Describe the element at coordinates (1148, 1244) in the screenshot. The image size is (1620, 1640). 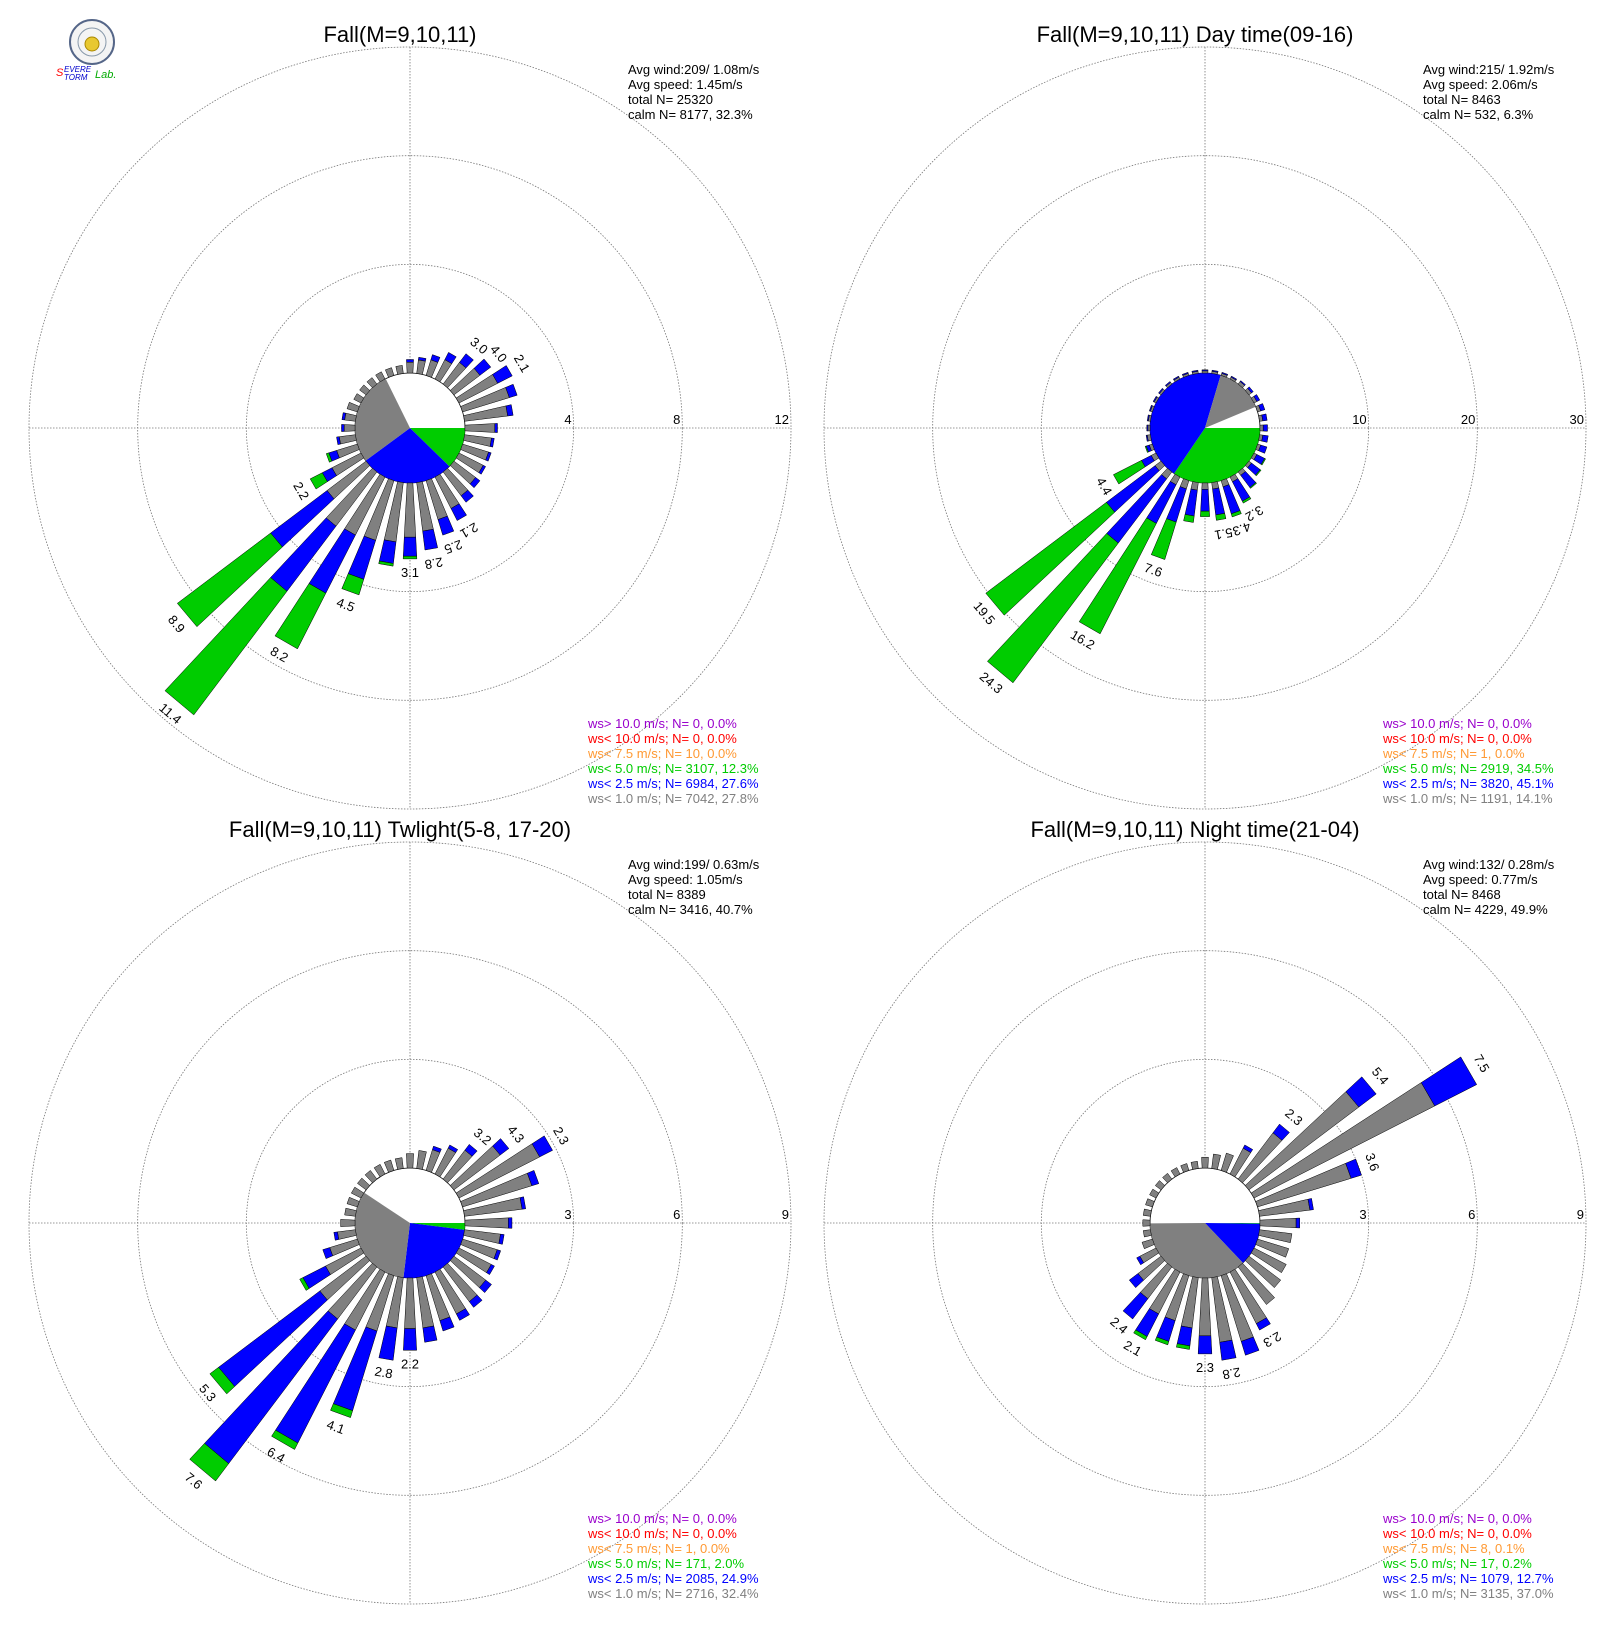
I see `bar-gray-250deg` at that location.